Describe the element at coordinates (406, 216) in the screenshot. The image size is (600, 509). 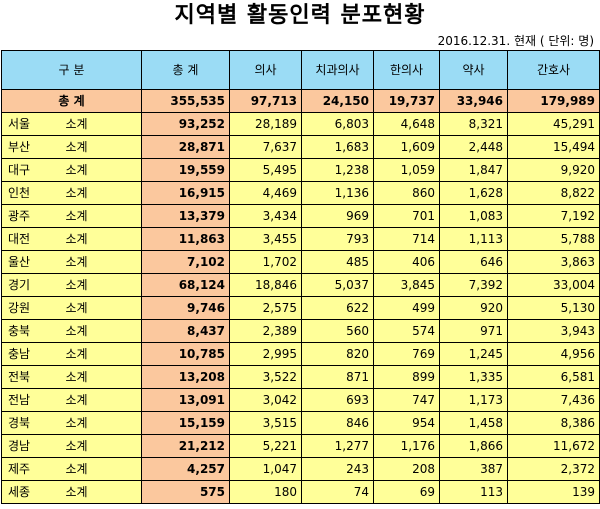
I see `value-cell: 701` at that location.